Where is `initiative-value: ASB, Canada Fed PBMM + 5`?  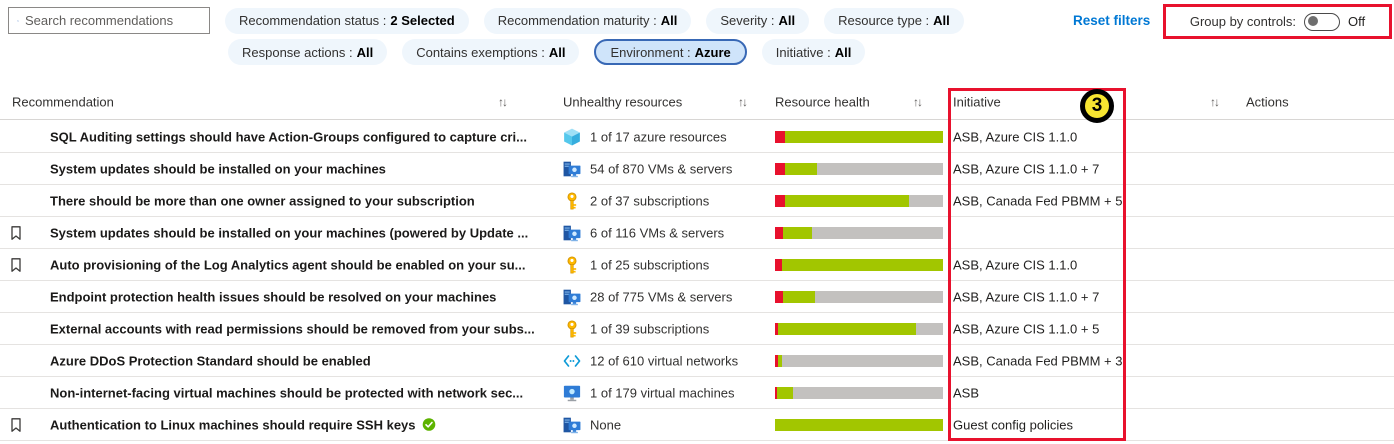 initiative-value: ASB, Canada Fed PBMM + 5 is located at coordinates (1038, 200).